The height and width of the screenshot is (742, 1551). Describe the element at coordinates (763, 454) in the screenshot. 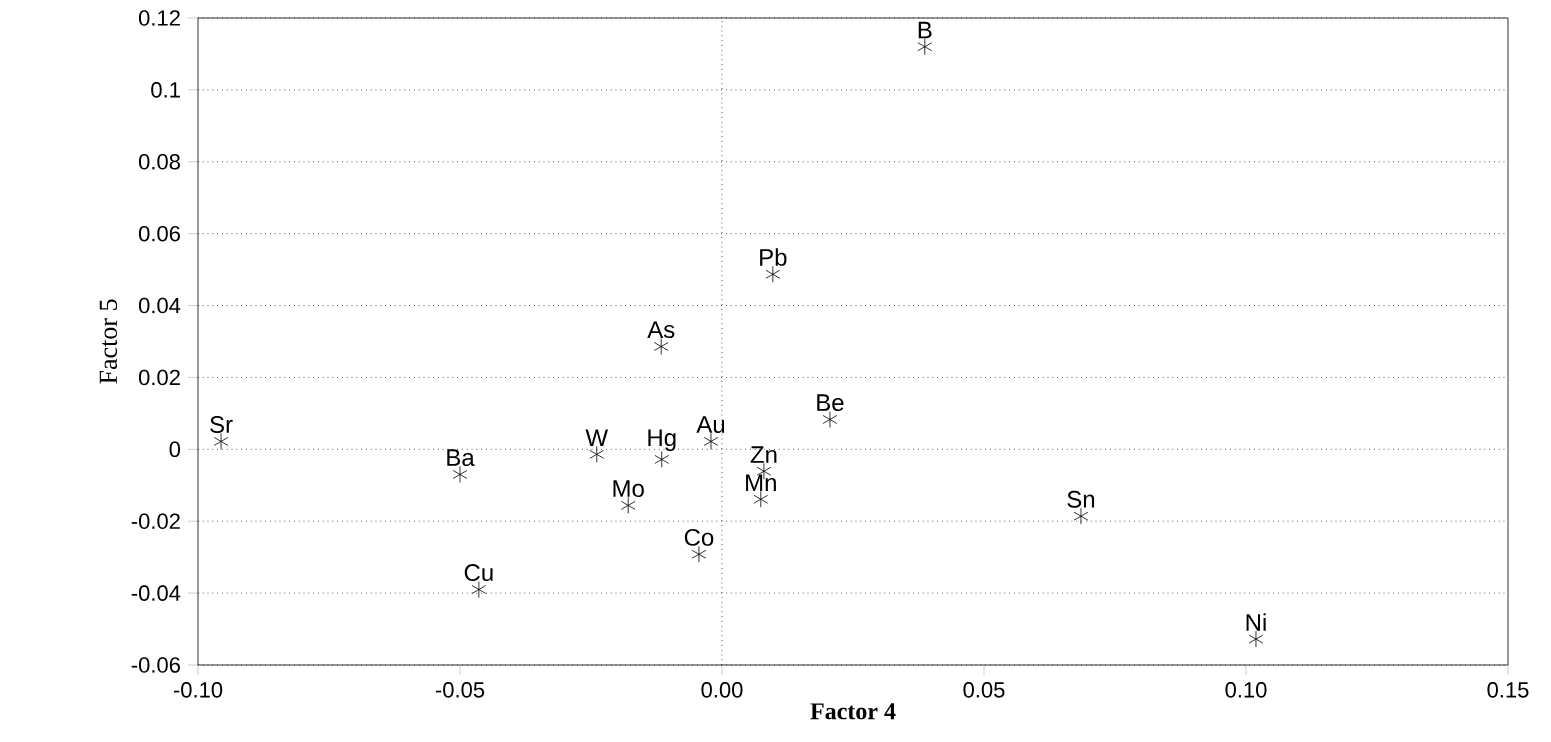

I see `annotation: Zn` at that location.